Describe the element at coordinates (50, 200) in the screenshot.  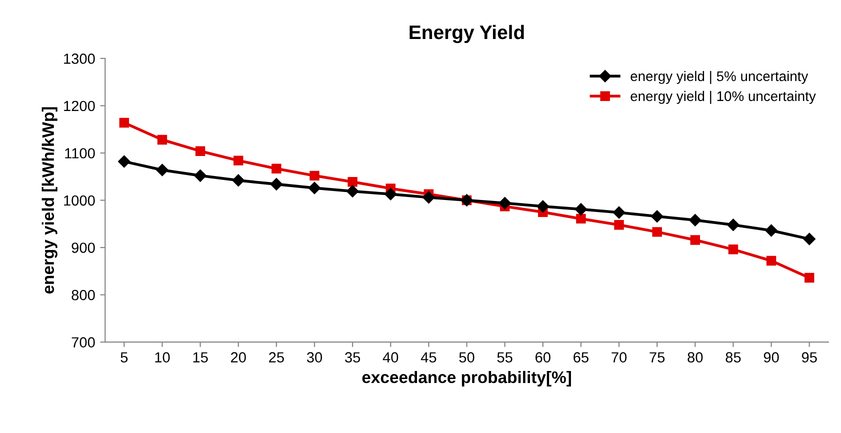
I see `y-axis-title: energy yield [kWh/kWp]` at that location.